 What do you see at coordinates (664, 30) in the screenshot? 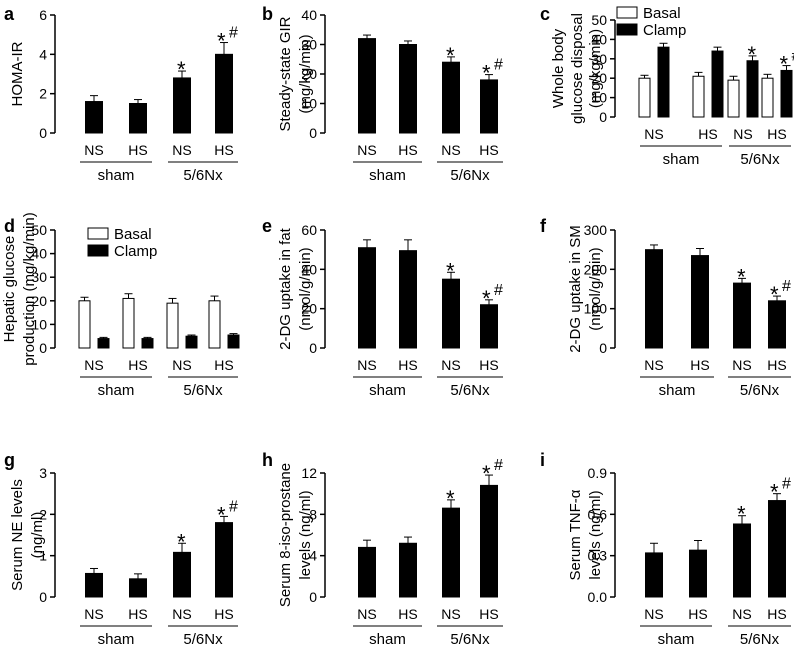
I see `legend-label: Clamp` at bounding box center [664, 30].